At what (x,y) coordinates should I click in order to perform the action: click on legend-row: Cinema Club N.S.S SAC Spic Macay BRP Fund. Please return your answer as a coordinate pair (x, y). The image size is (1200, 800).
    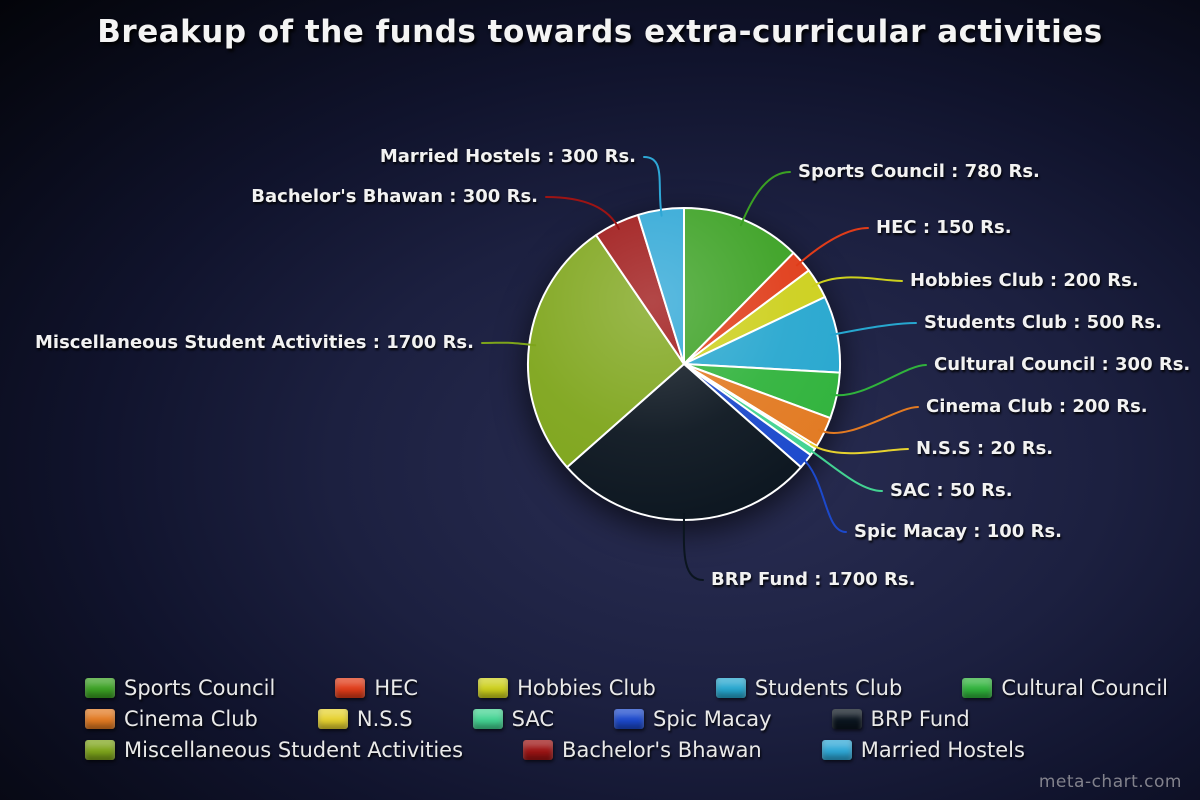
    Looking at the image, I should click on (626, 719).